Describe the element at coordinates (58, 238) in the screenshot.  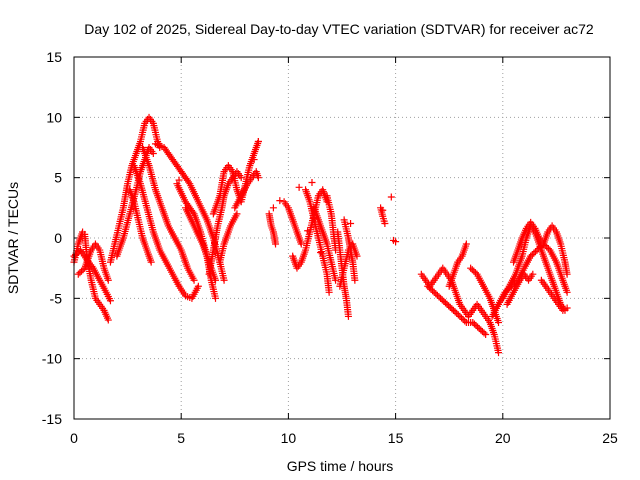
I see `y-tick-label: 0` at that location.